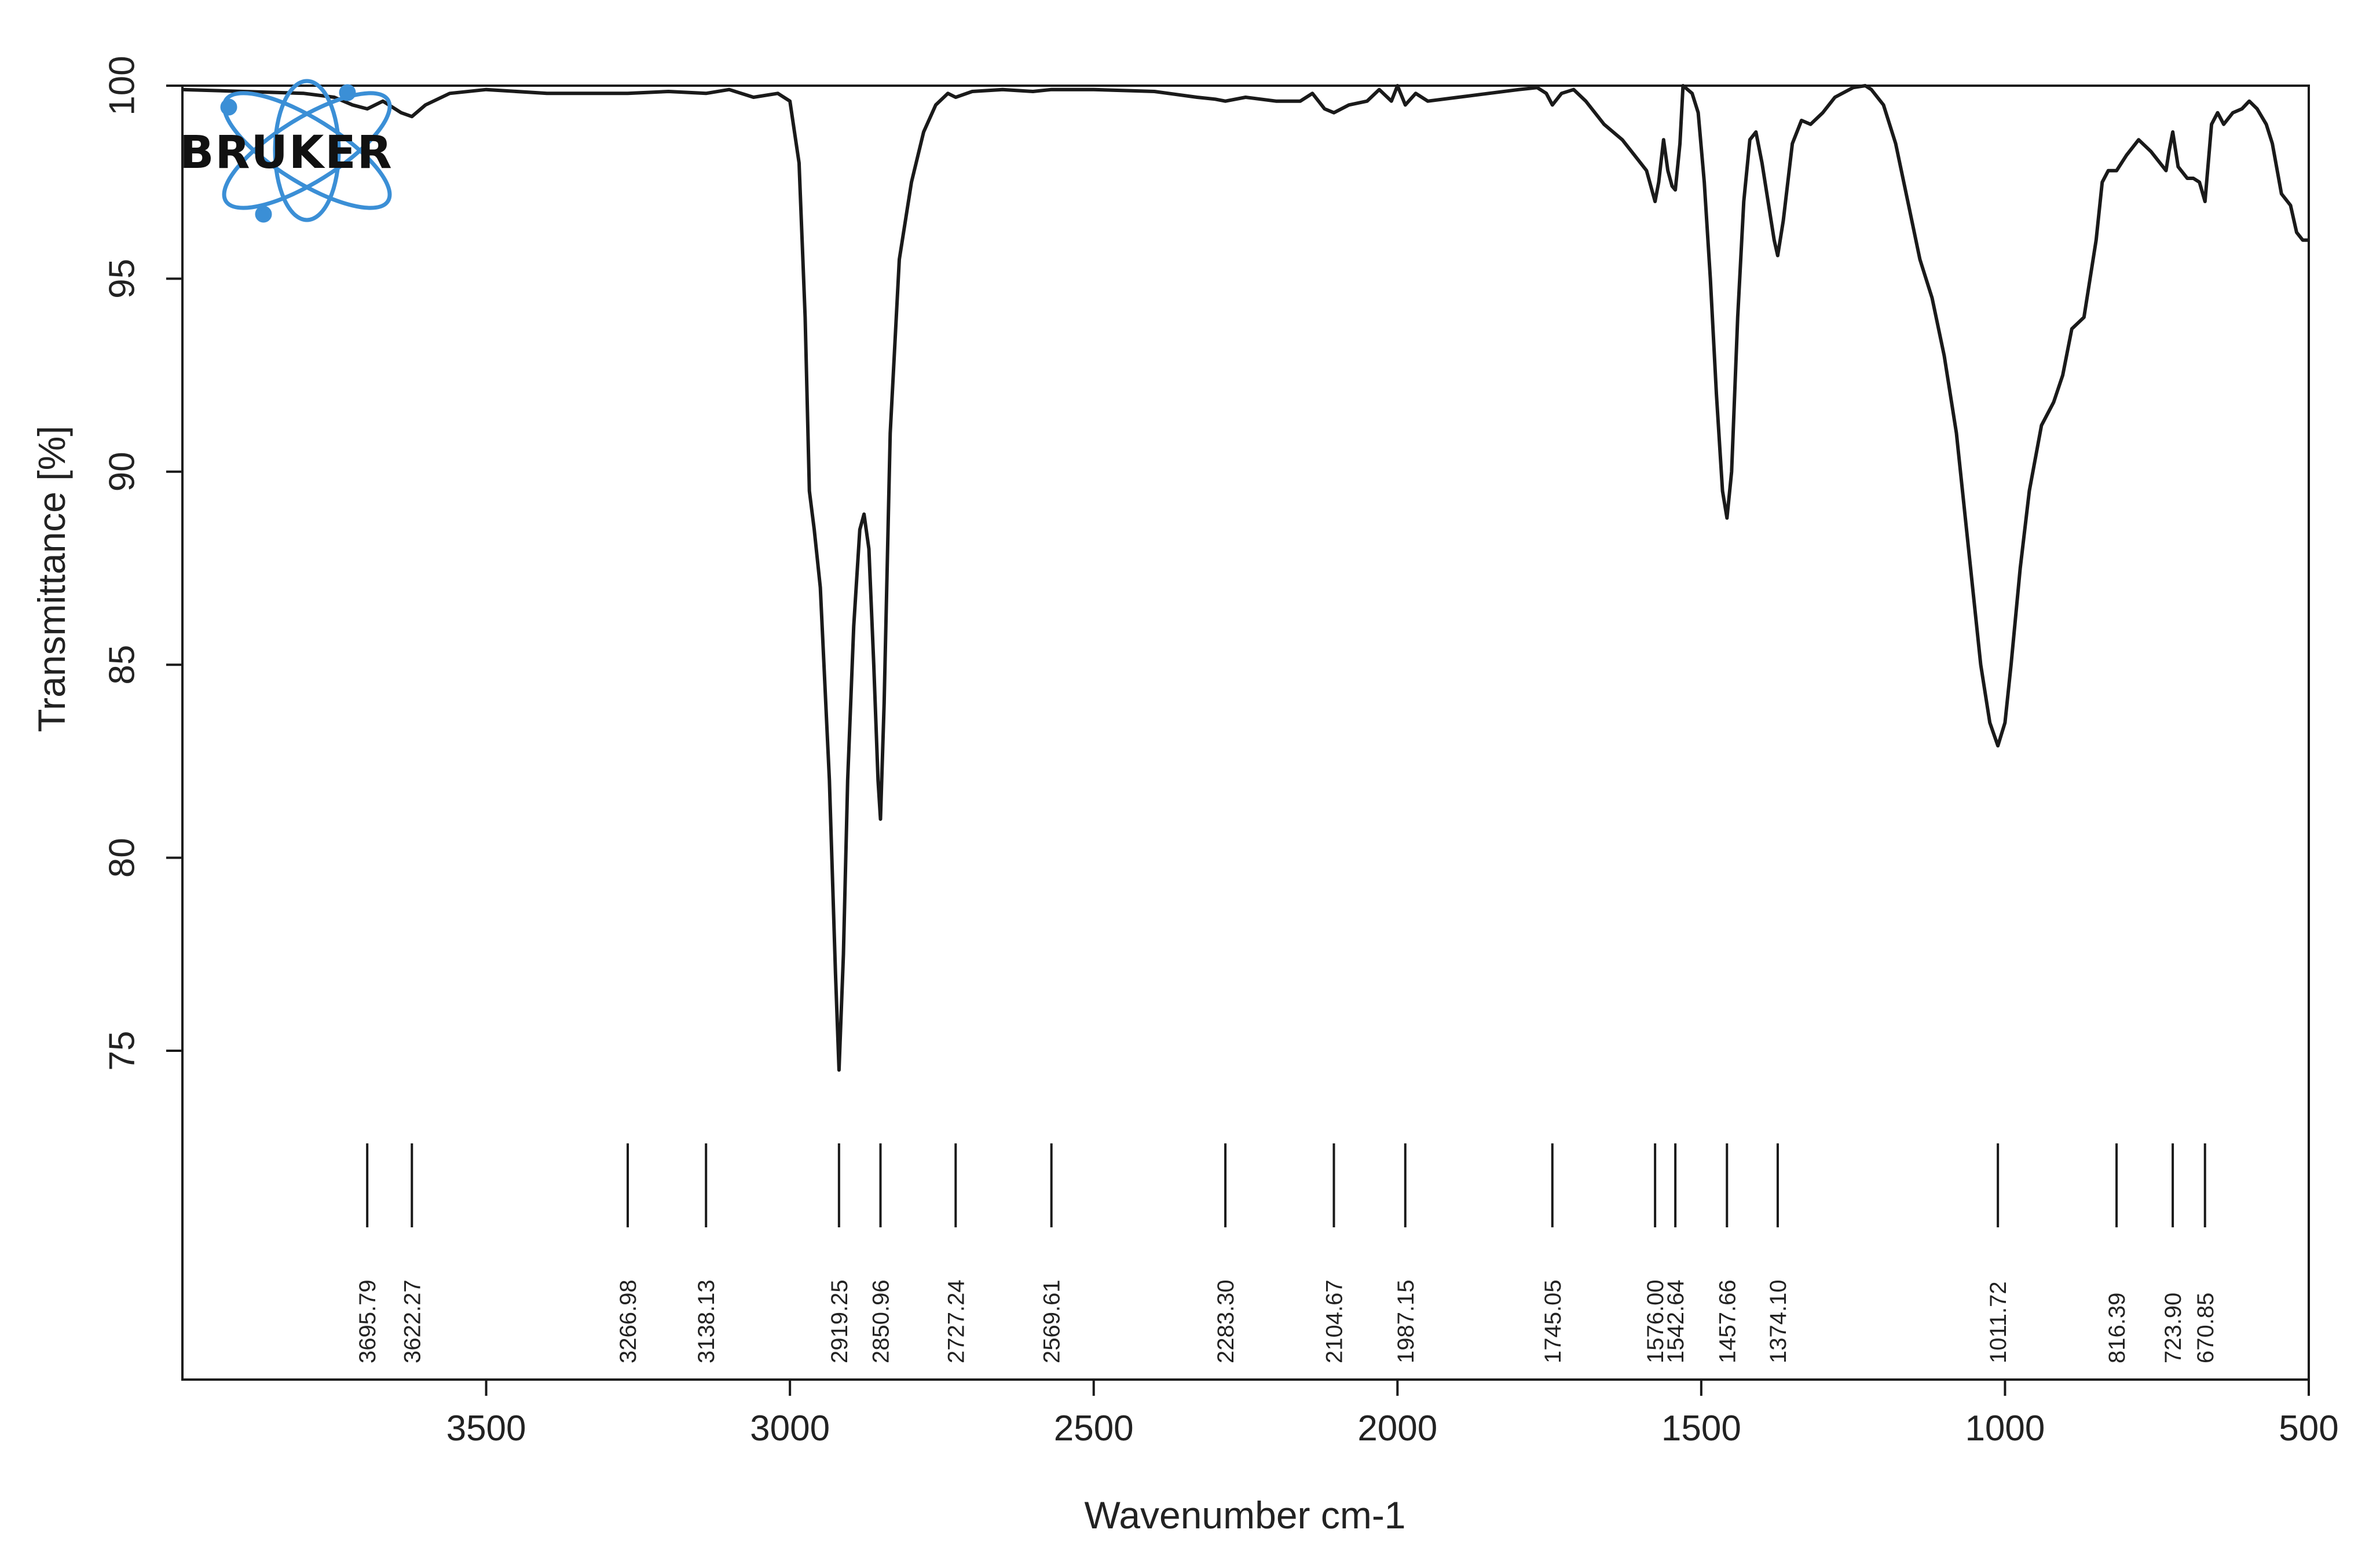 The image size is (2380, 1566). I want to click on bruker-logo: BRUKER, so click(286, 151).